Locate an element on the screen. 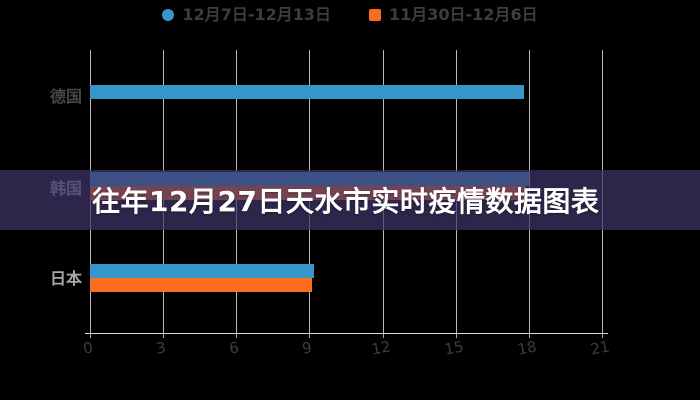  x-axis-tick-label: 15 is located at coordinates (453, 348).